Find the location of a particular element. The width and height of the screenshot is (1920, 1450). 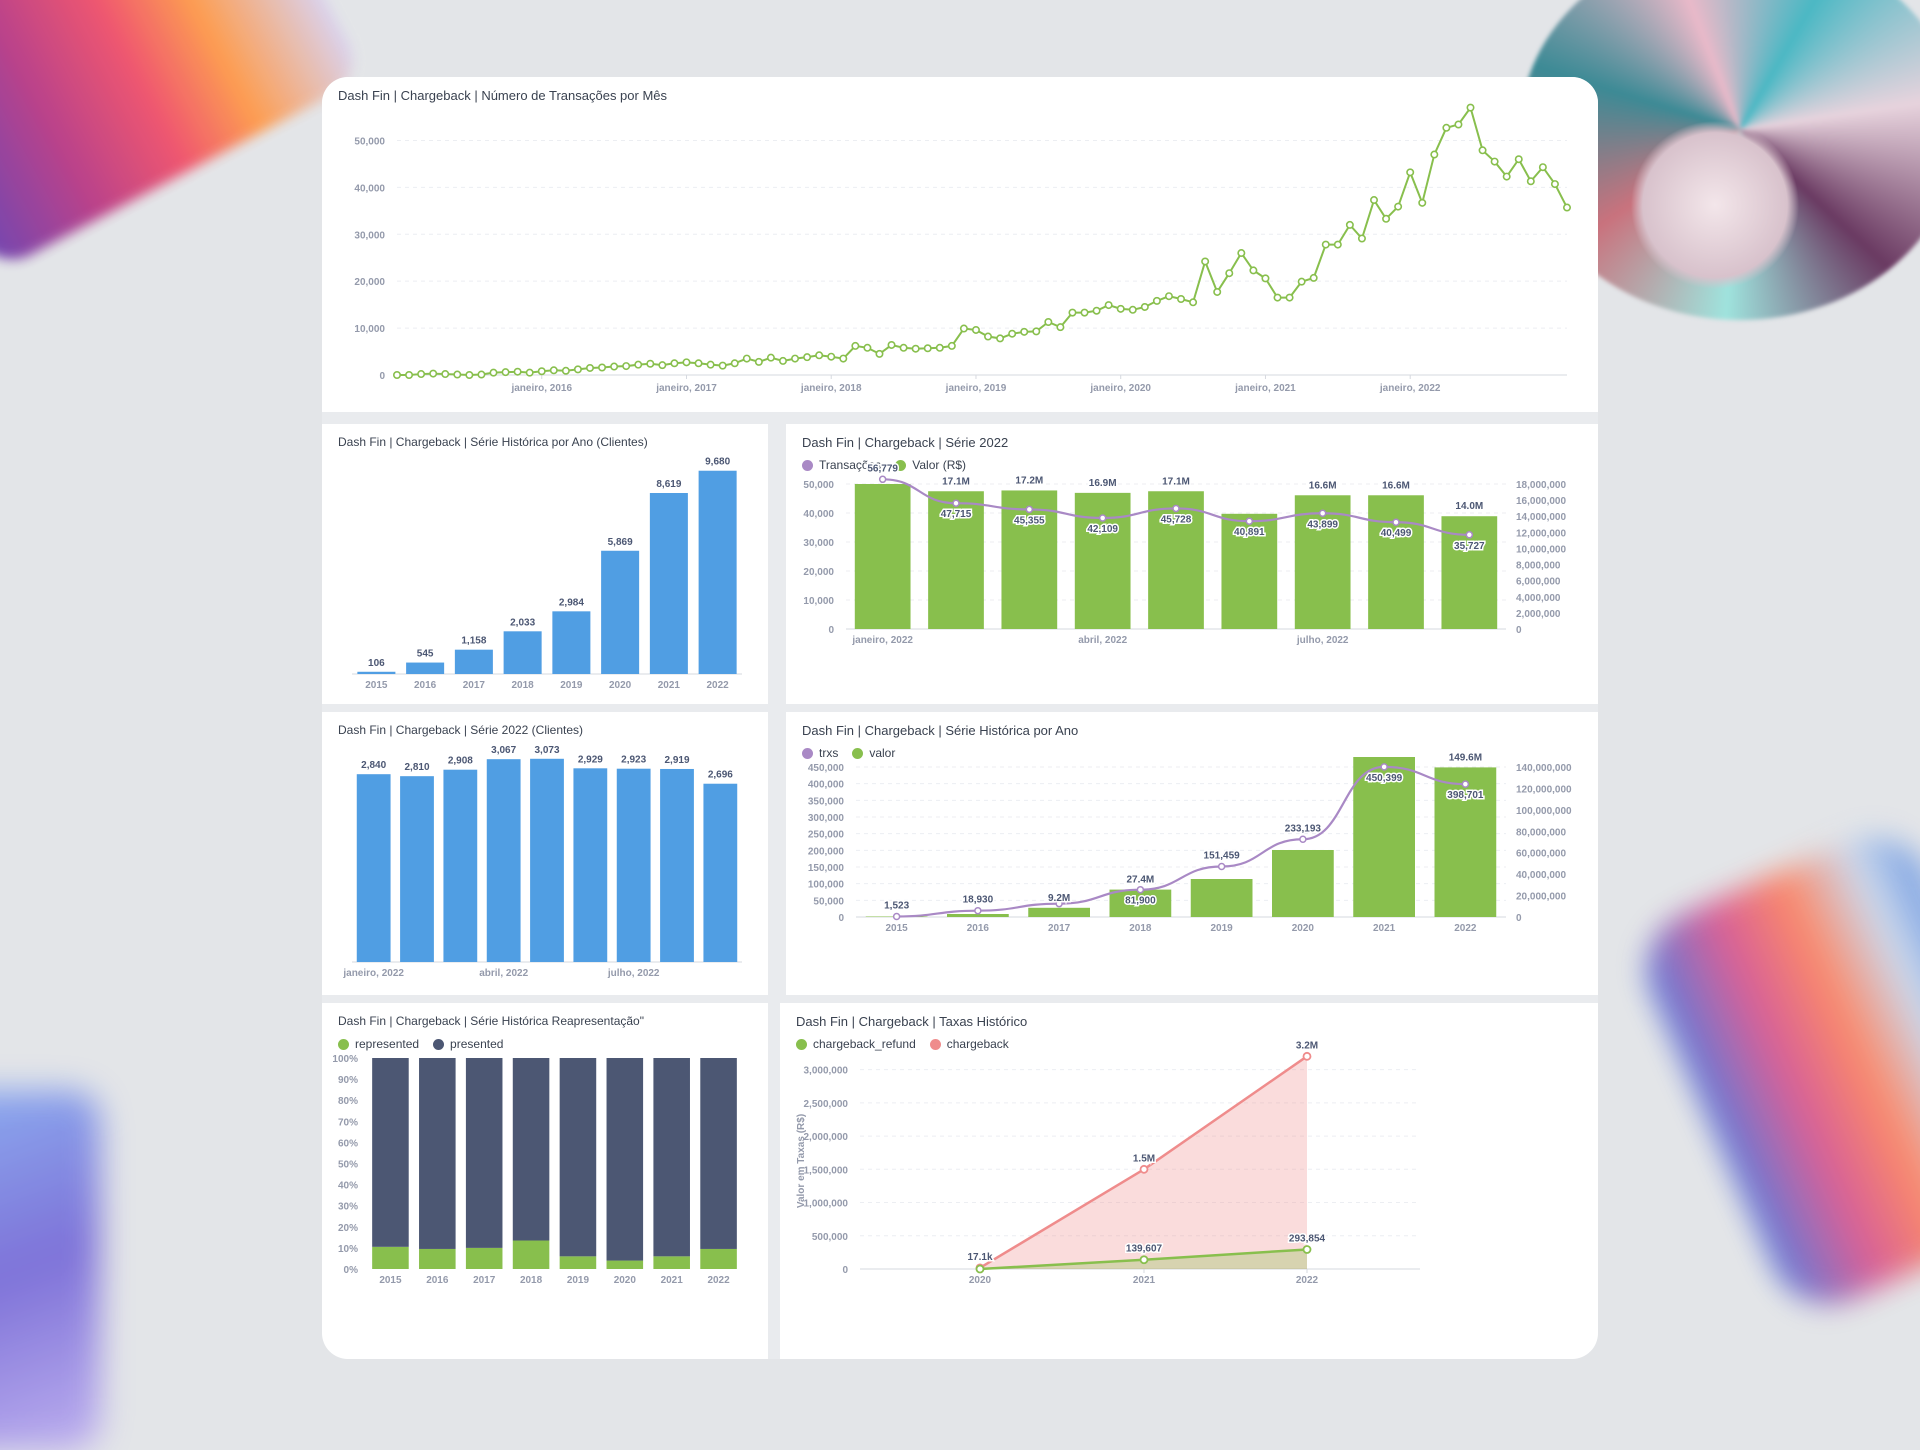

bar-represented is located at coordinates (625, 1264).